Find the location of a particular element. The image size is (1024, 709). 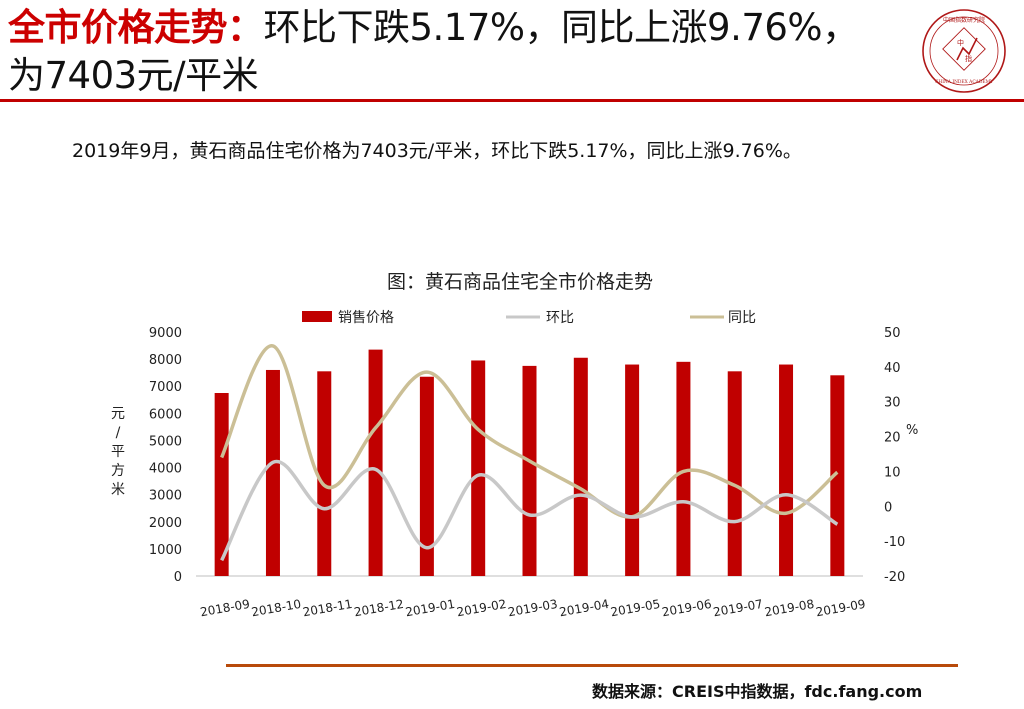

left-axis-tick-label: 2000 is located at coordinates (165, 523).